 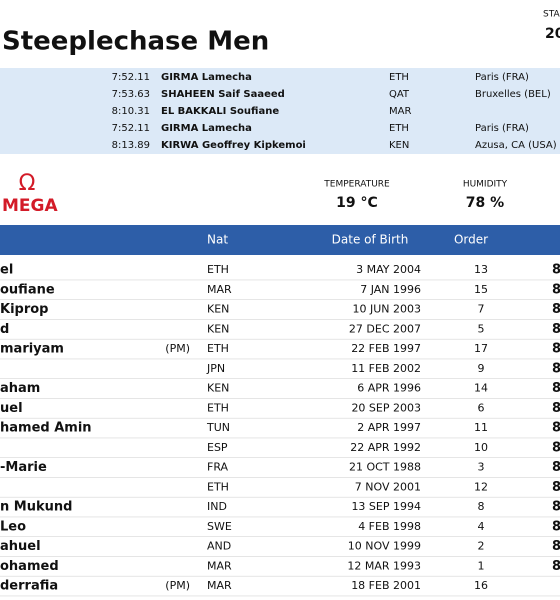 What do you see at coordinates (217, 447) in the screenshot?
I see `nat: ESP` at bounding box center [217, 447].